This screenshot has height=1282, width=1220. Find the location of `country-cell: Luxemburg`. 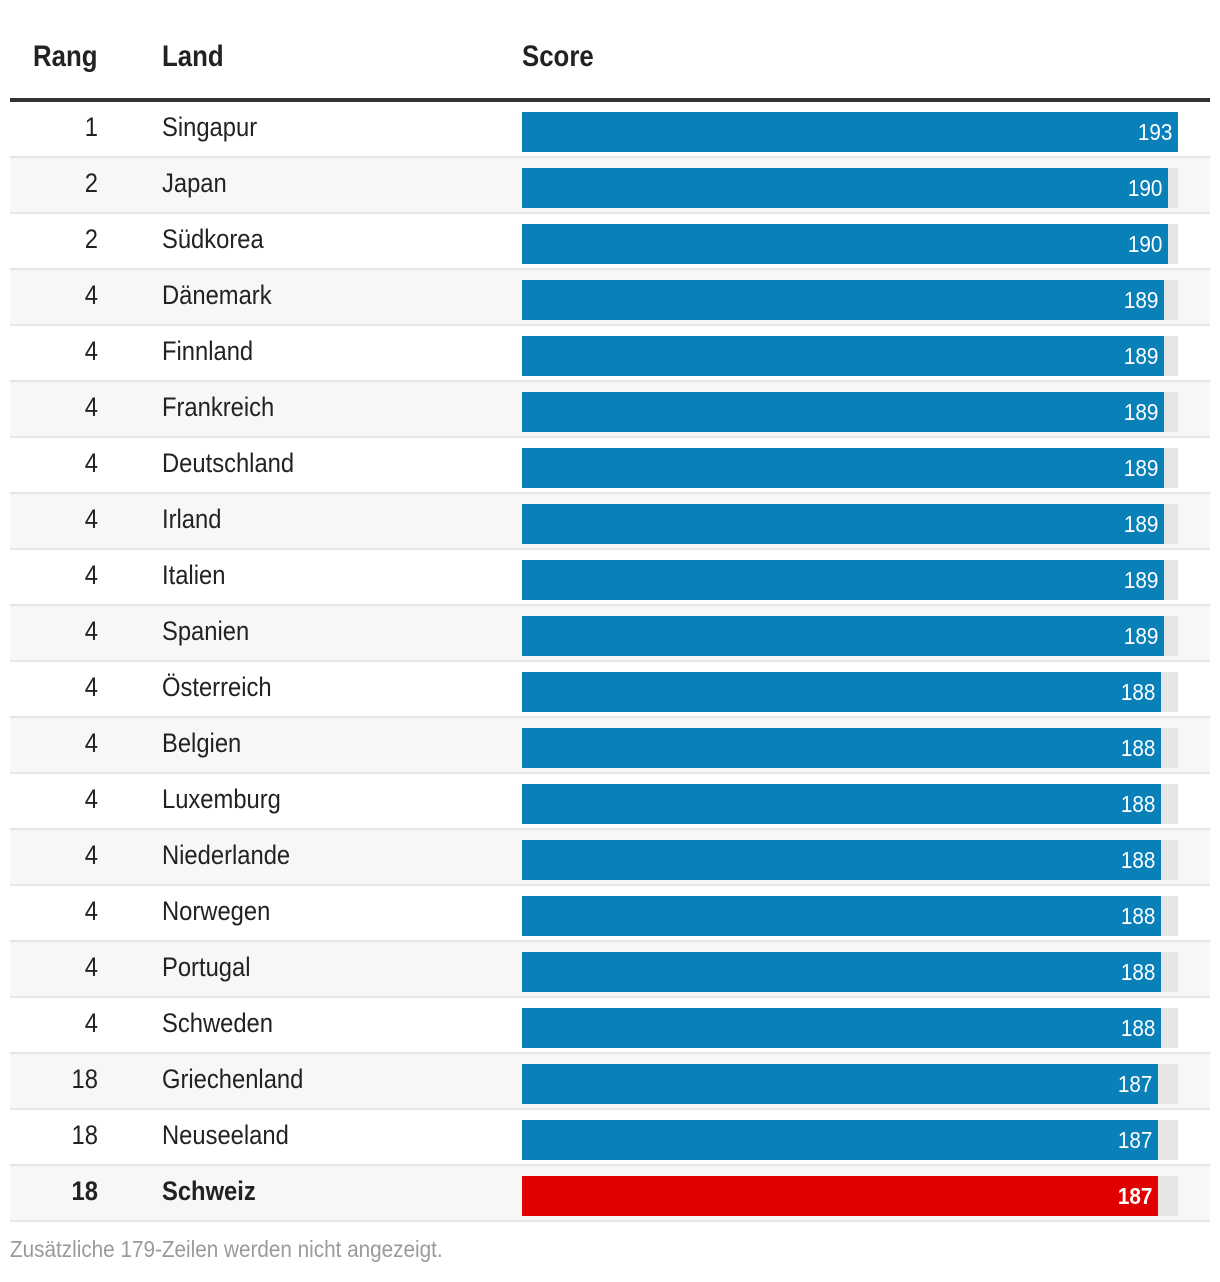

country-cell: Luxemburg is located at coordinates (221, 799).